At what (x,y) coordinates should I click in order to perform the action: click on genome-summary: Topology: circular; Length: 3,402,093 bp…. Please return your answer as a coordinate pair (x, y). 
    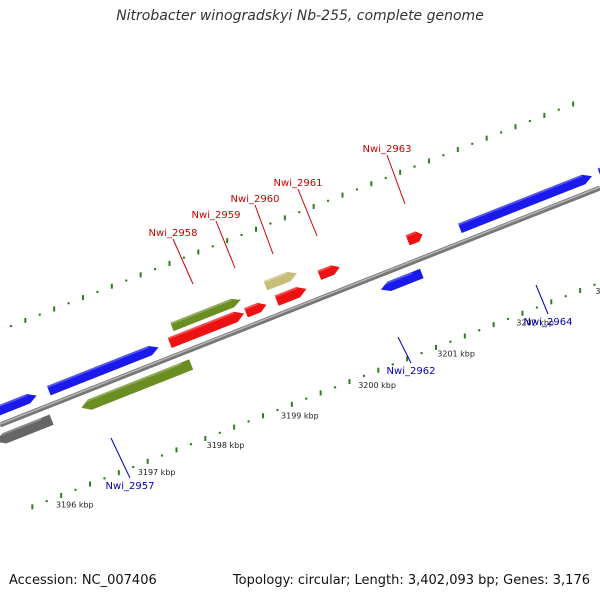
    Looking at the image, I should click on (411, 580).